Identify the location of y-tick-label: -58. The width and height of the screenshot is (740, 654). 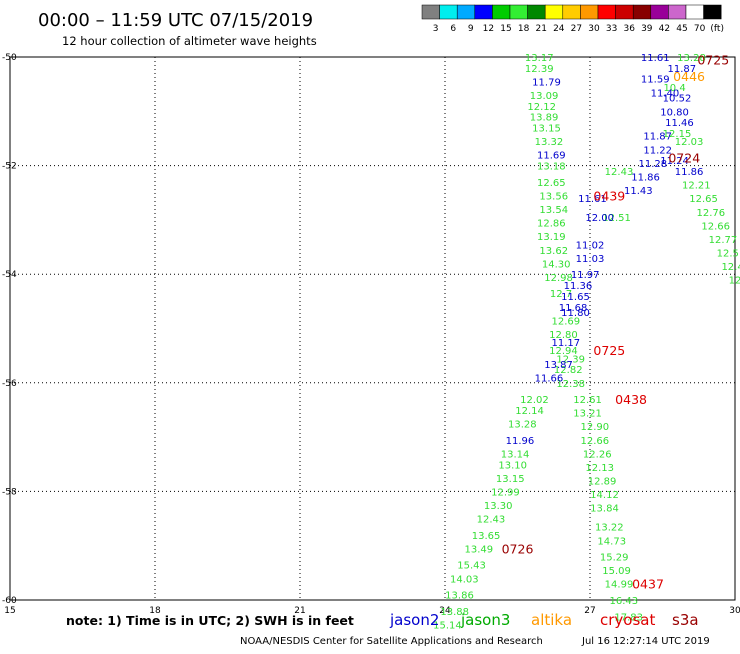
(9, 492).